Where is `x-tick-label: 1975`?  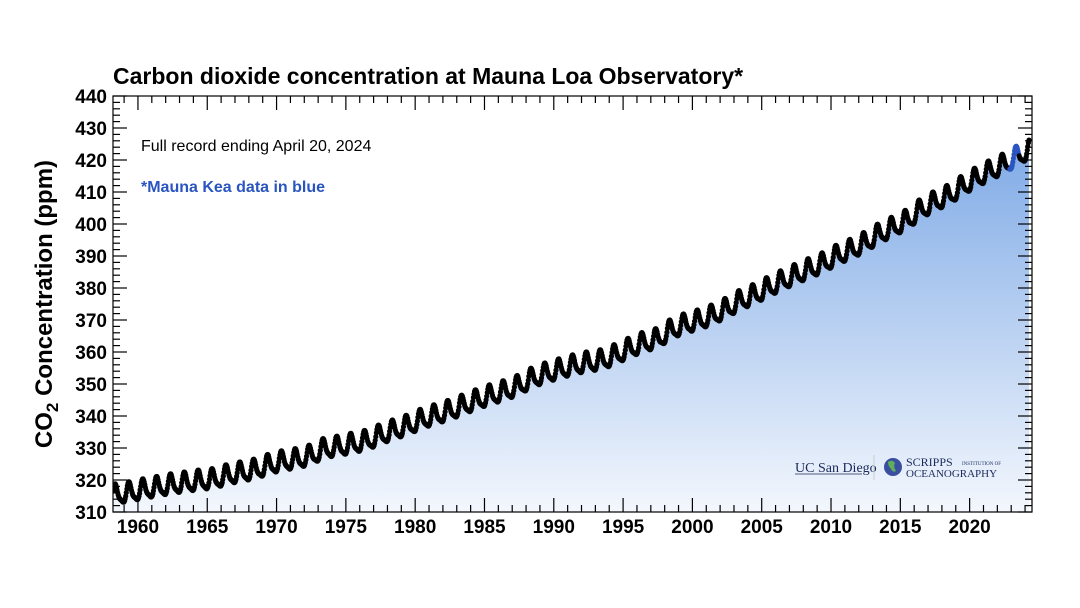
x-tick-label: 1975 is located at coordinates (346, 527).